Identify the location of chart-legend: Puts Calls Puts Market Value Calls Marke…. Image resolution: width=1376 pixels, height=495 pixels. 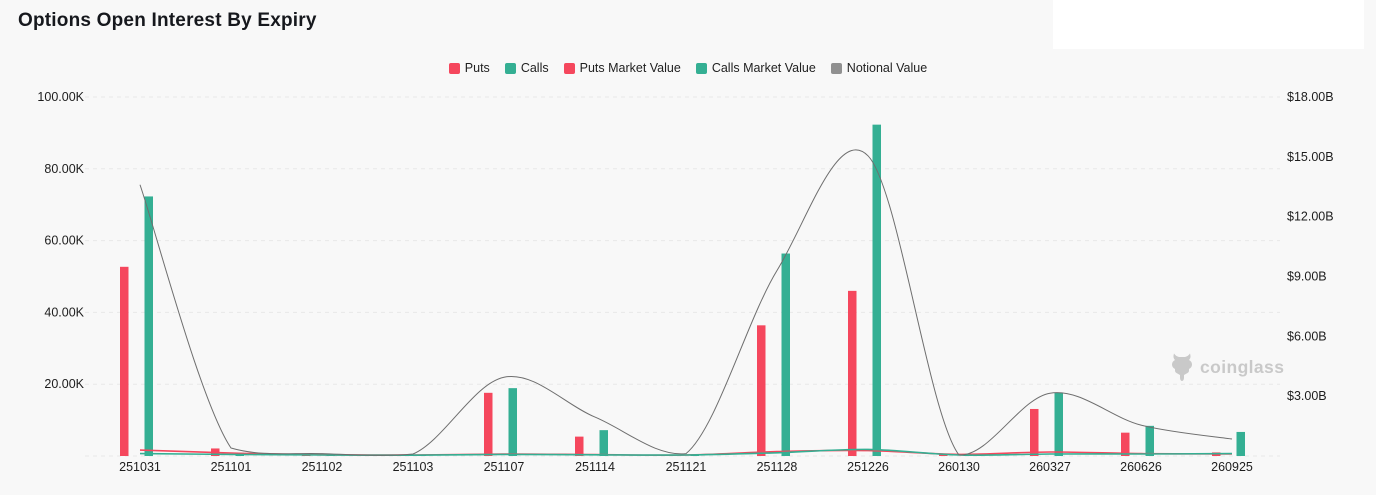
(688, 68).